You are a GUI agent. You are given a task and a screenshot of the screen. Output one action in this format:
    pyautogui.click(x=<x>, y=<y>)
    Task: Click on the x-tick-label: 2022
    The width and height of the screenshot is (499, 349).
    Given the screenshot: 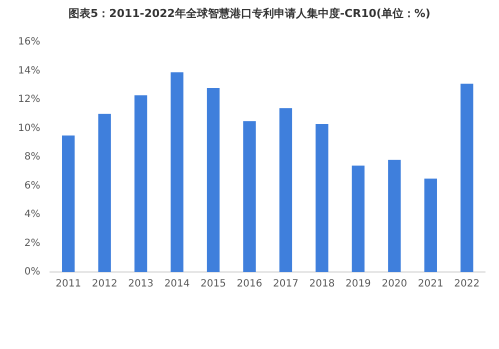 What is the action you would take?
    pyautogui.click(x=467, y=284)
    